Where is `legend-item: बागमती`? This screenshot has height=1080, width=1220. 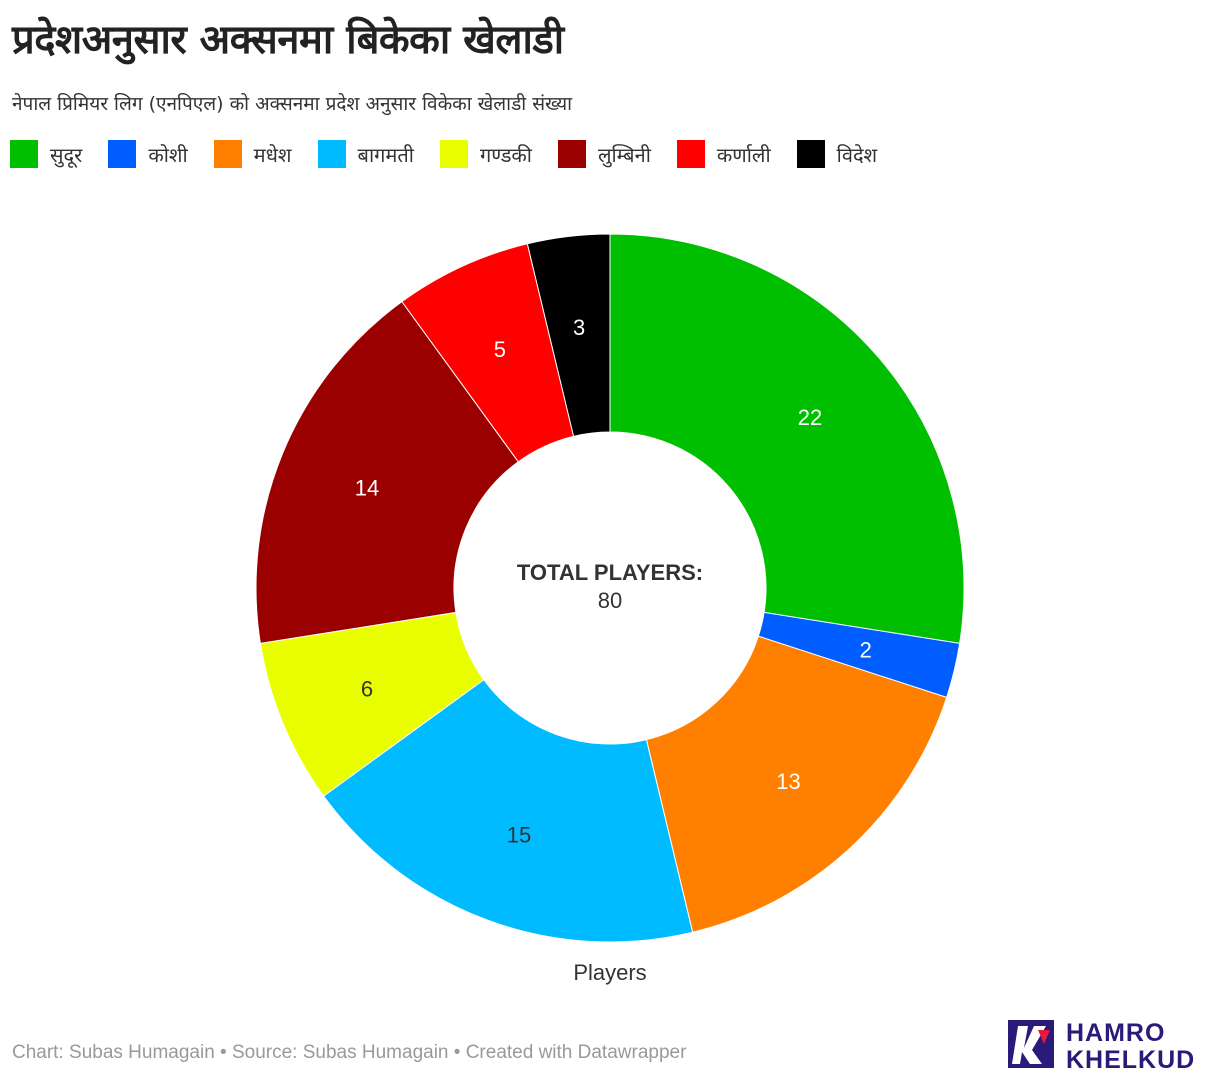 legend-item: बागमती is located at coordinates (365, 154).